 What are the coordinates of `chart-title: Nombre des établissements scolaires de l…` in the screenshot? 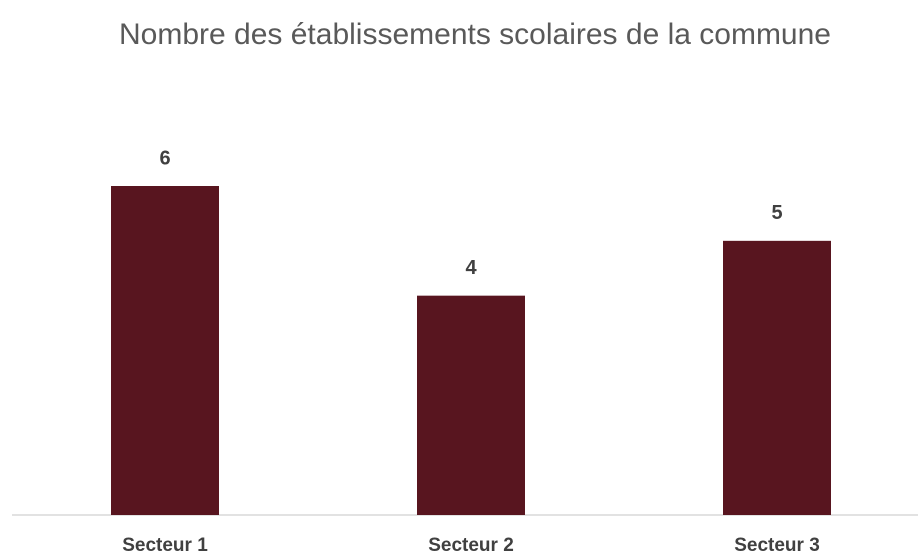 It's located at (475, 34).